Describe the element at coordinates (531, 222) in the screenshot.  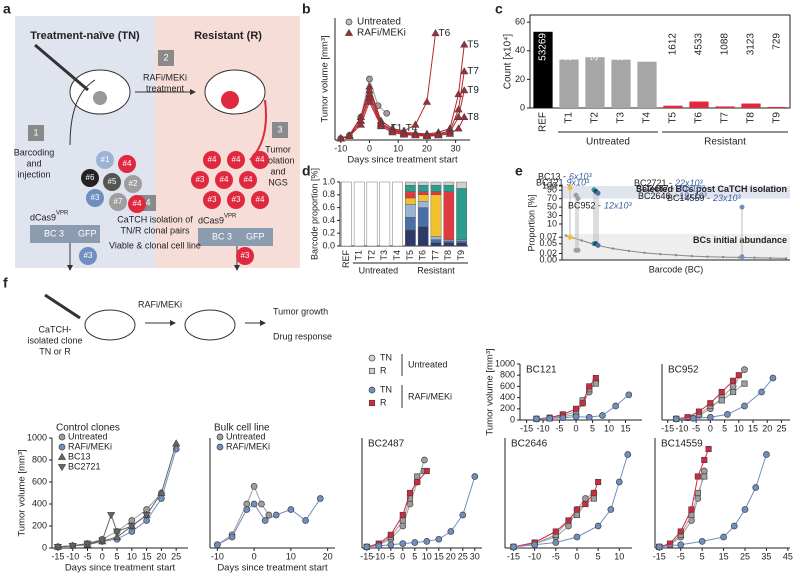
I see `y-axis-label: Proportion [%]` at that location.